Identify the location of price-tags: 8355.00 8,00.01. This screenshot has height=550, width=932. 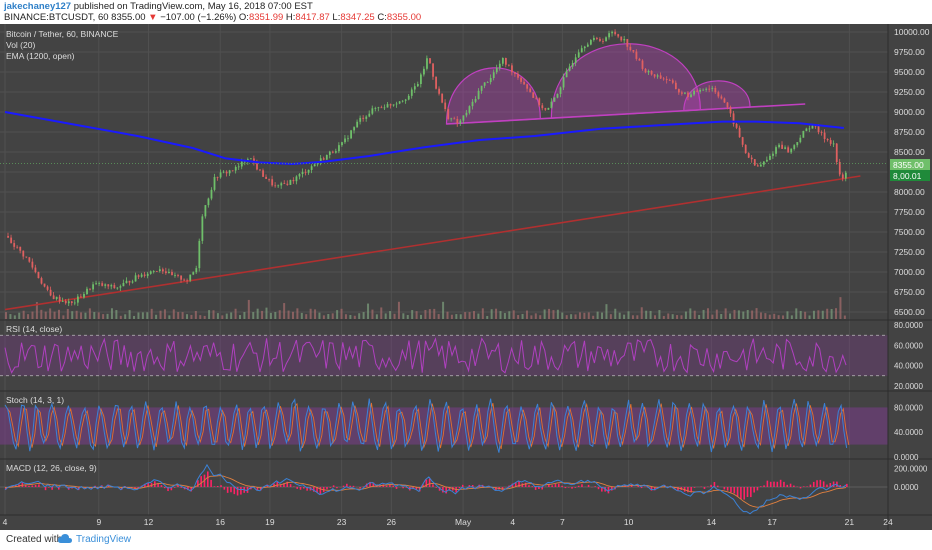
(910, 170).